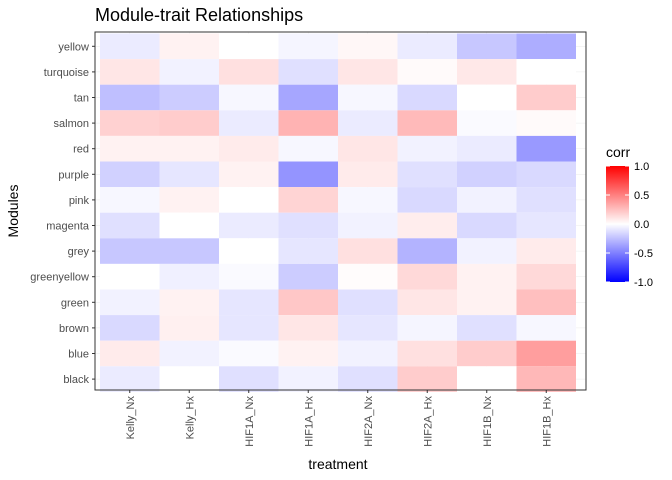 The height and width of the screenshot is (480, 672). Describe the element at coordinates (368, 72) in the screenshot. I see `heatmap-cell-turquoise-HIF2A_Nx` at that location.